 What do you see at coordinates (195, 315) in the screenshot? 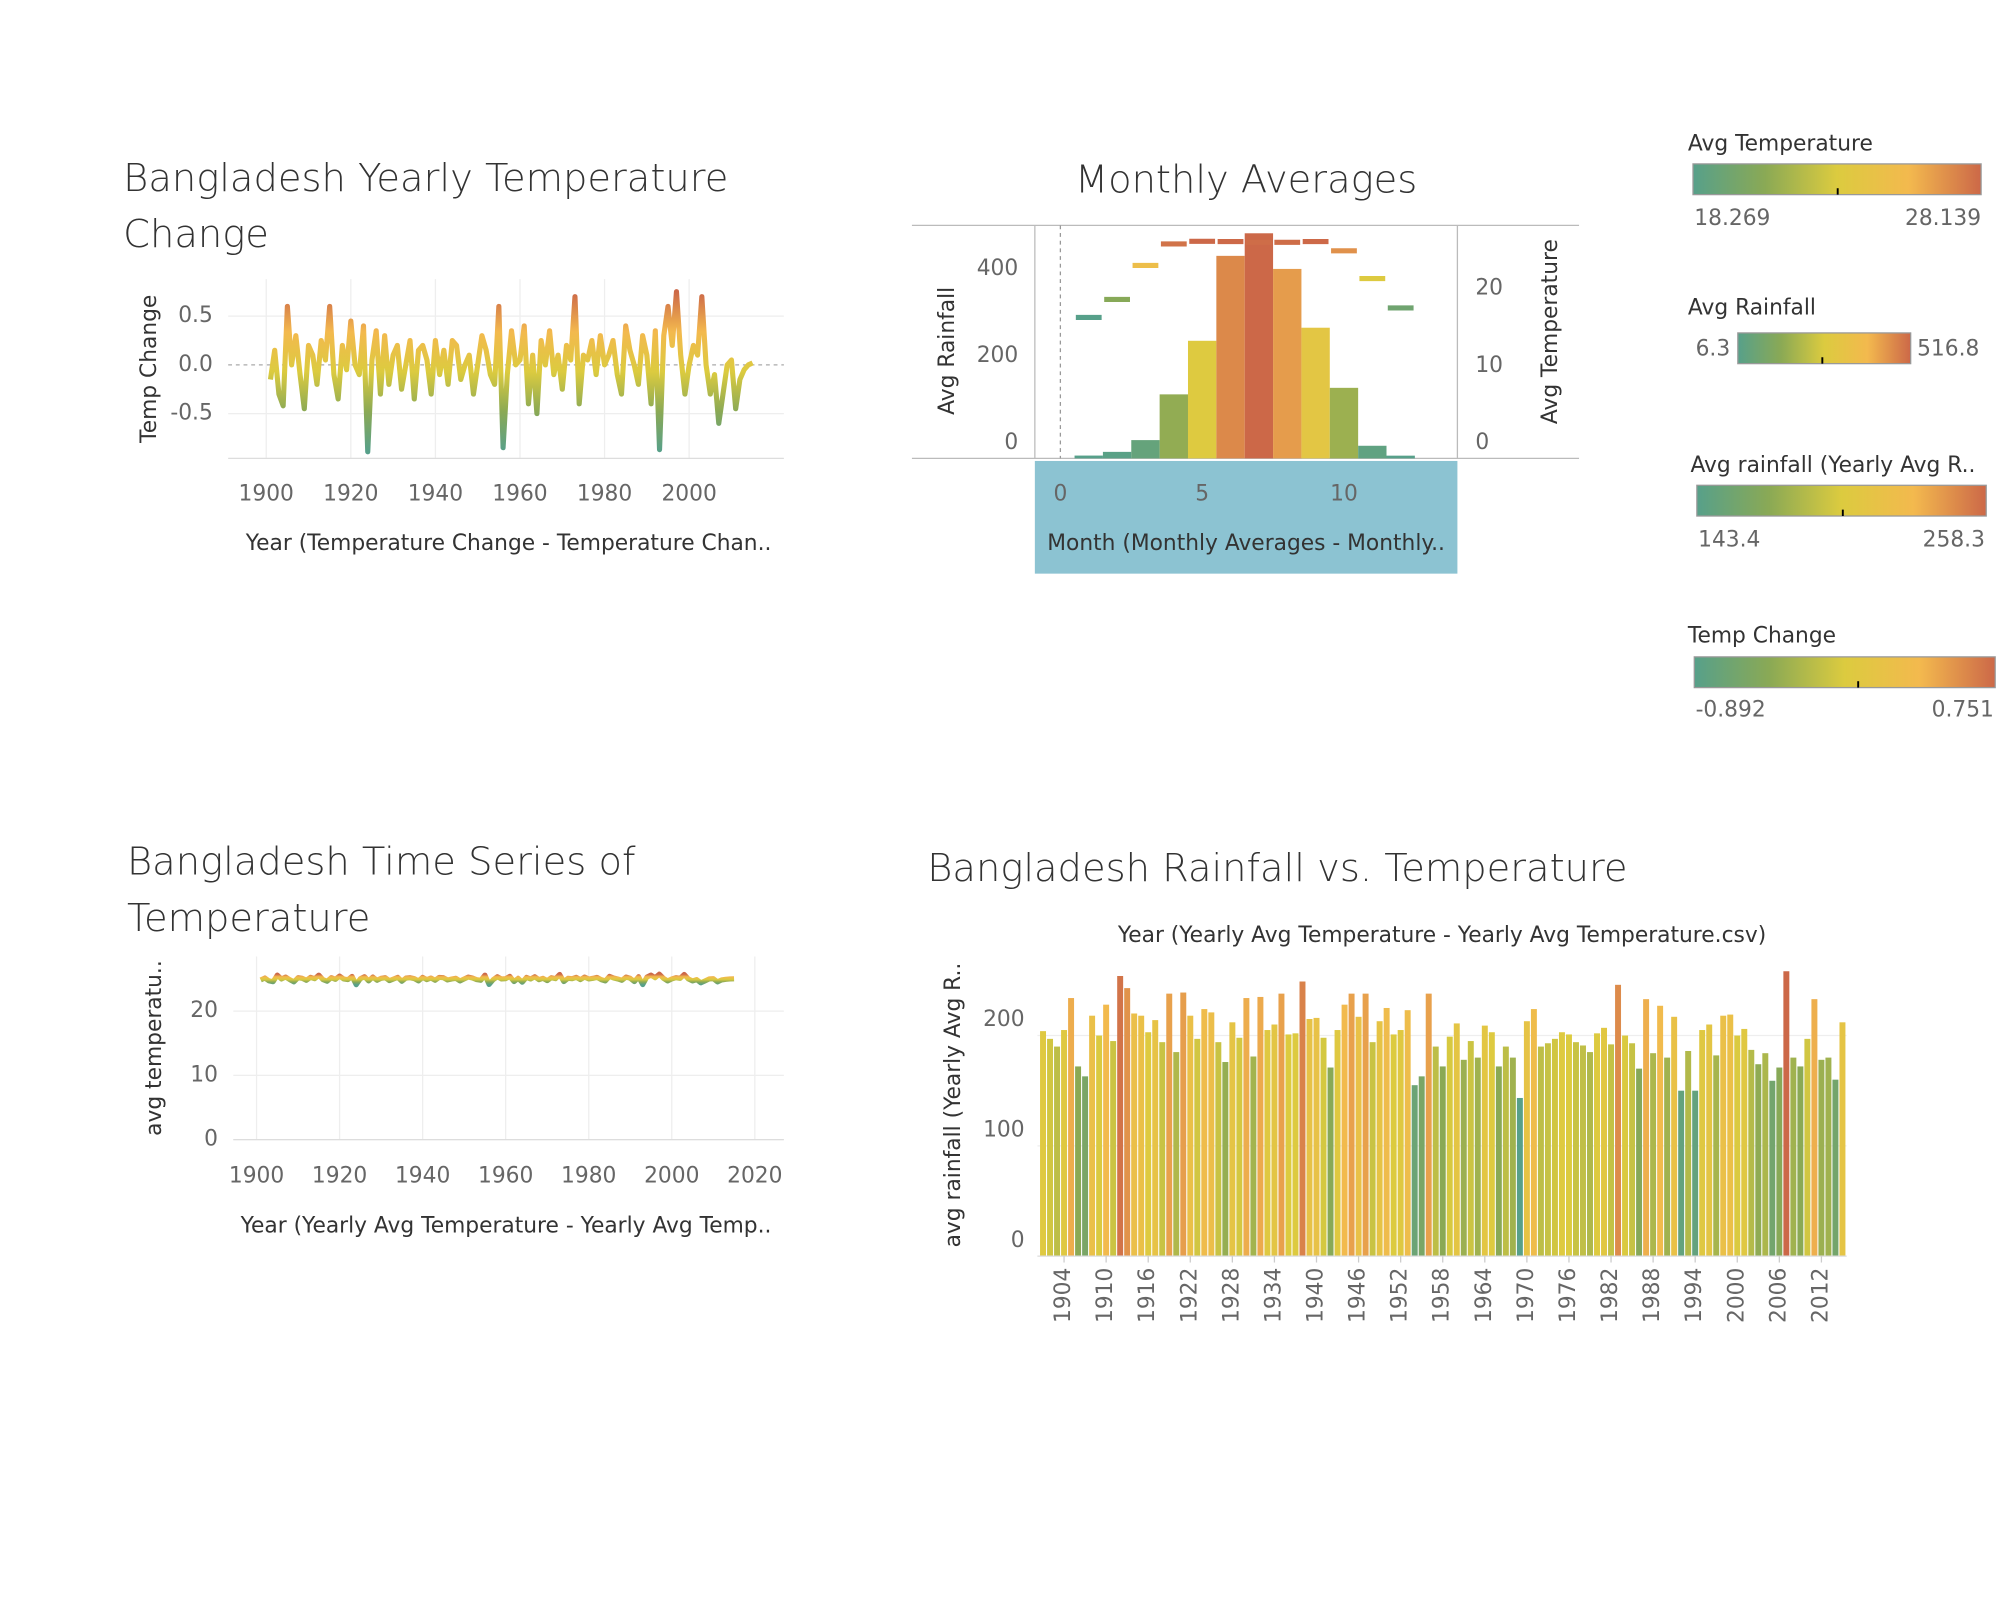
I see `y-tick-label: 0.5` at bounding box center [195, 315].